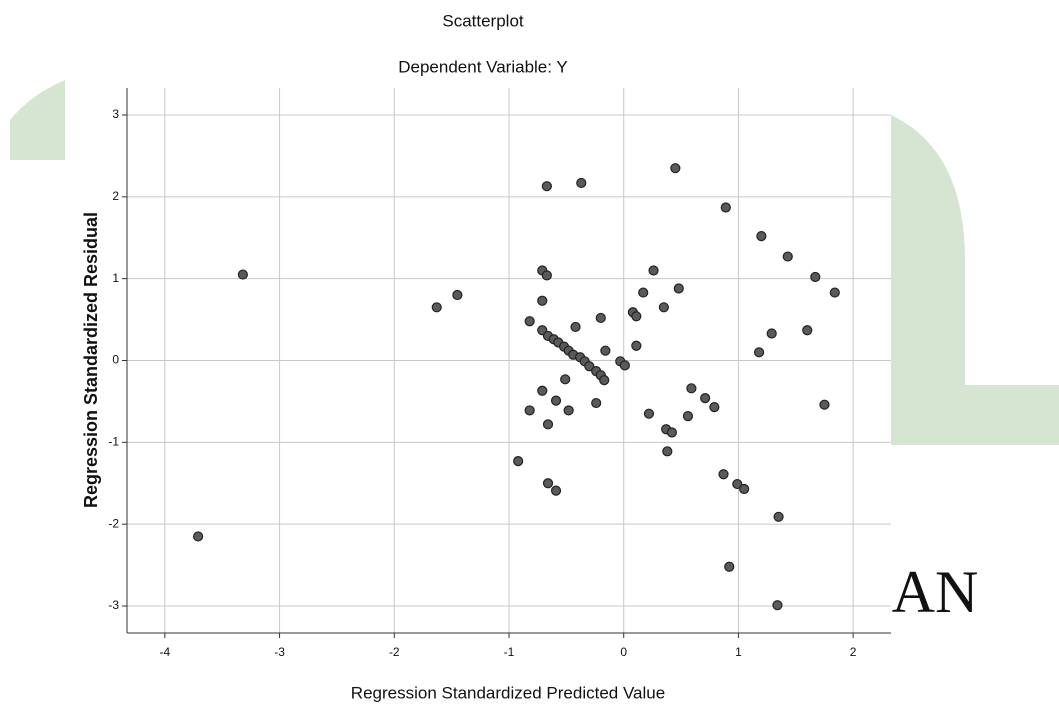  What do you see at coordinates (279, 652) in the screenshot?
I see `x-tick-label: -3` at bounding box center [279, 652].